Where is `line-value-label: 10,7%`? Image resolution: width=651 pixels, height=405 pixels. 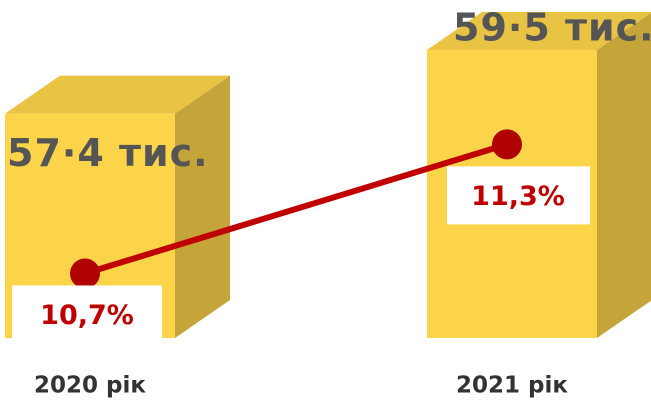 line-value-label: 10,7% is located at coordinates (87, 315).